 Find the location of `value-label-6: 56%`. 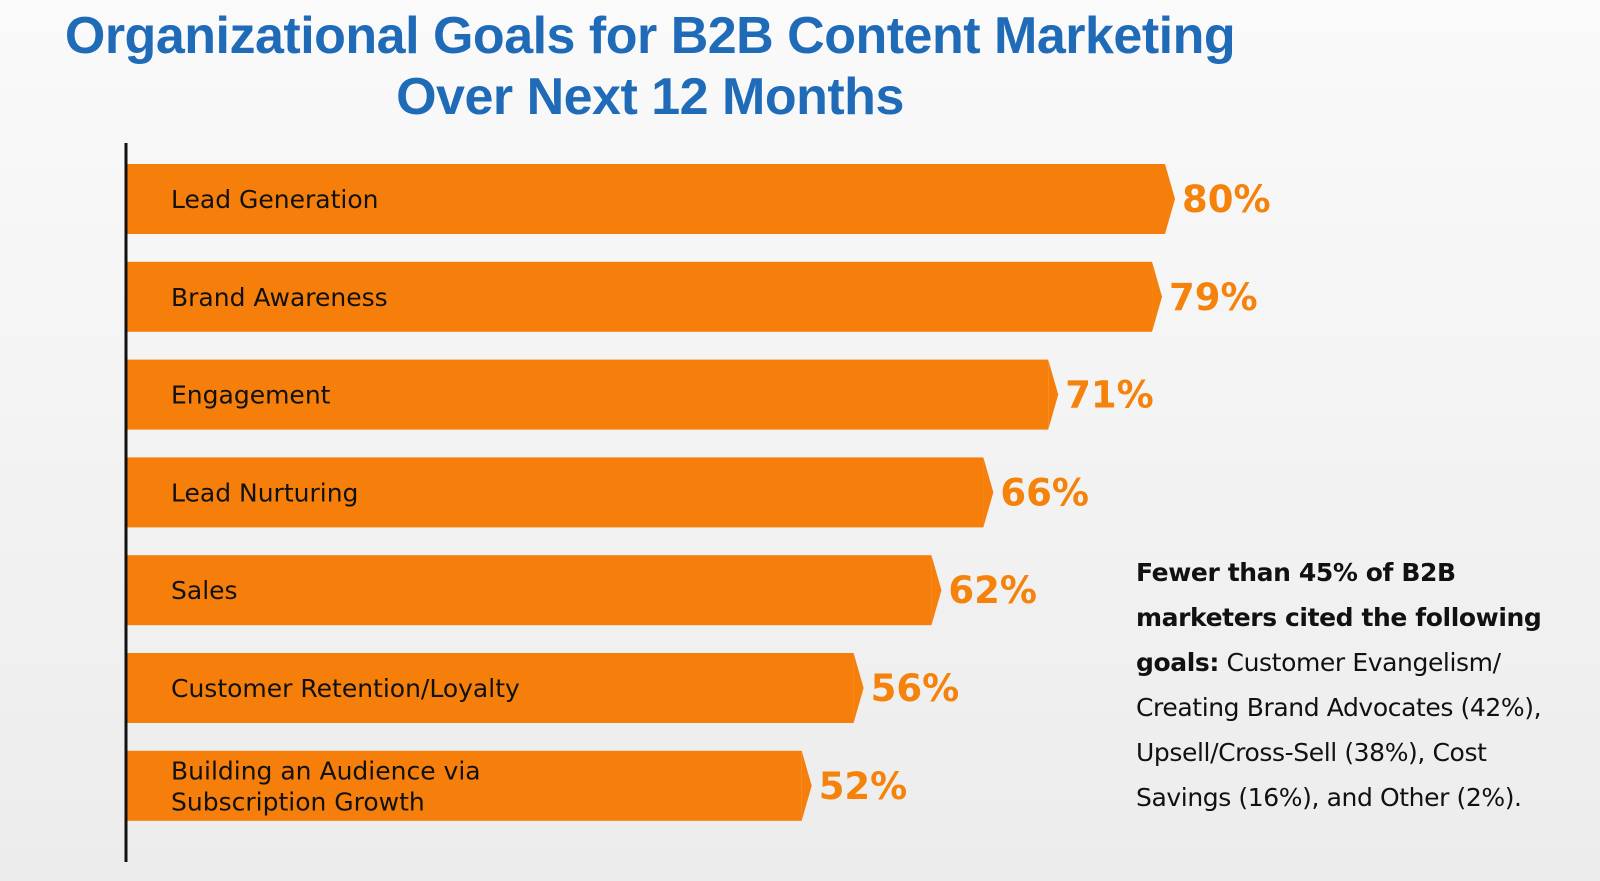

value-label-6: 56% is located at coordinates (915, 688).